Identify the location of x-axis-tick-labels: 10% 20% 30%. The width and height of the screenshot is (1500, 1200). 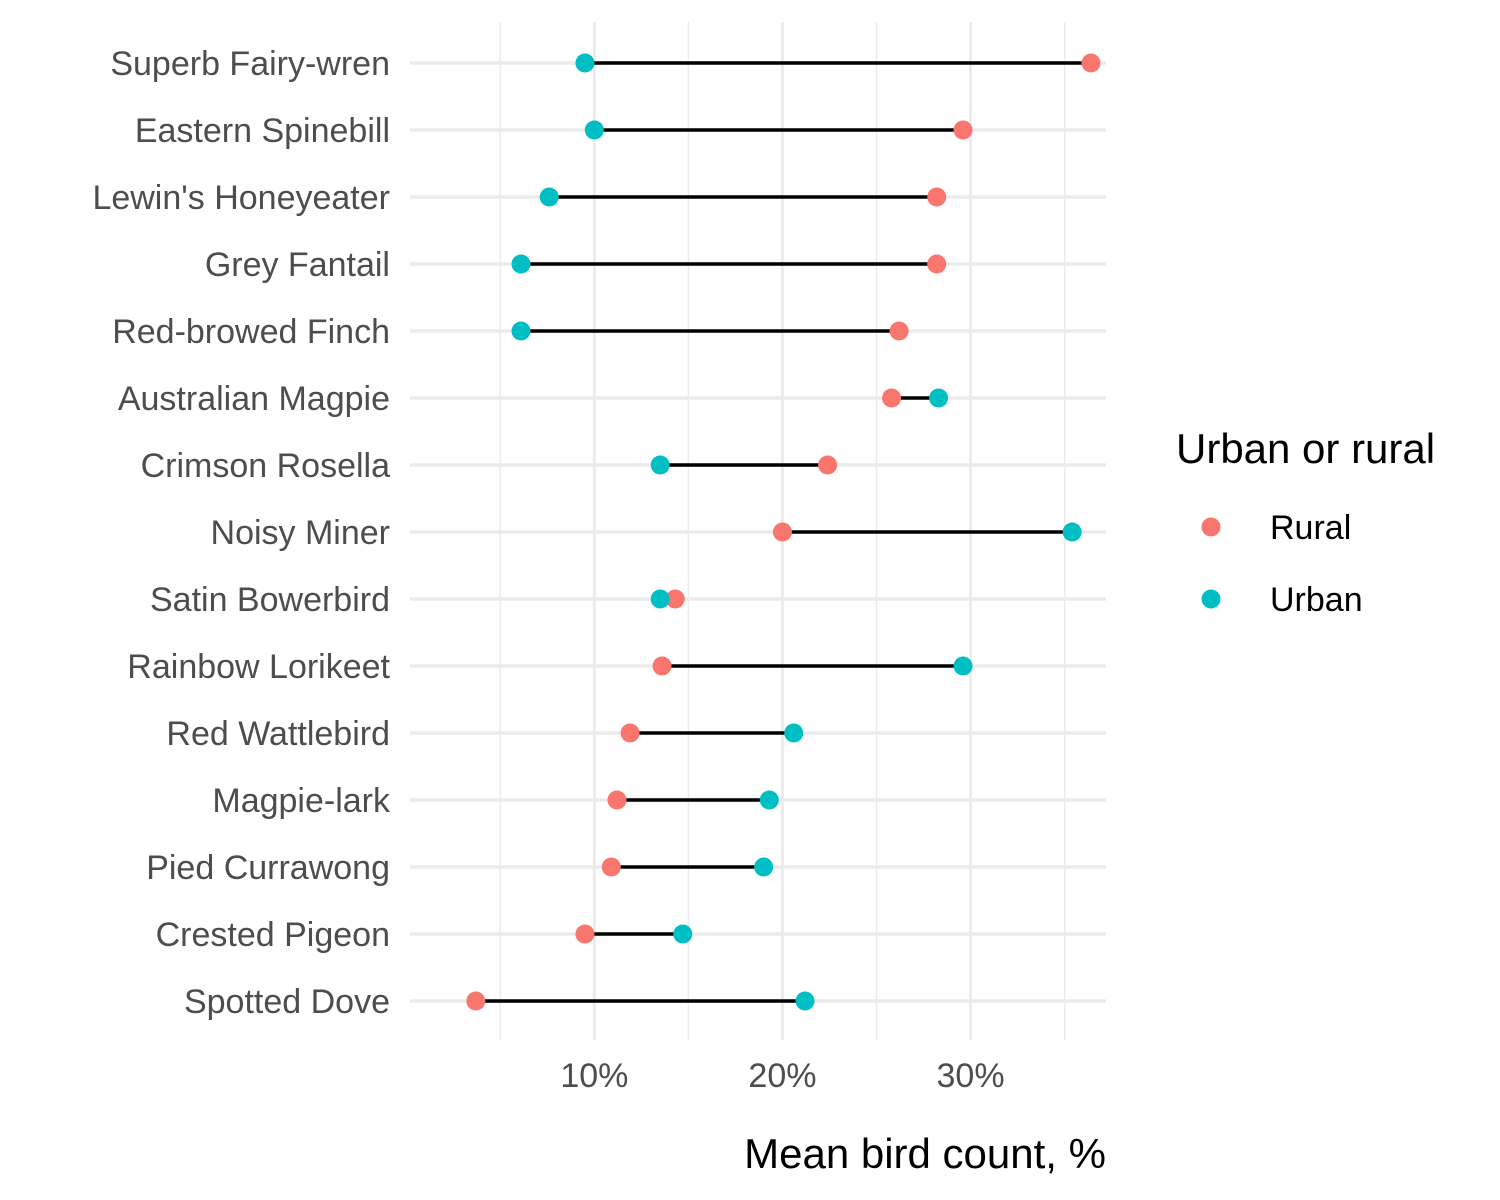
(782, 1076).